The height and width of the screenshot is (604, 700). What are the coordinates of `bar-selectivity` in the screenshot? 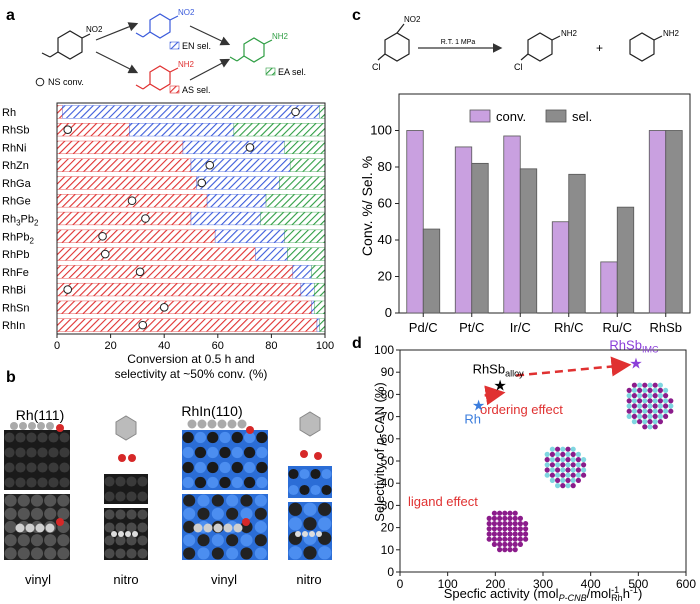 It's located at (674, 222).